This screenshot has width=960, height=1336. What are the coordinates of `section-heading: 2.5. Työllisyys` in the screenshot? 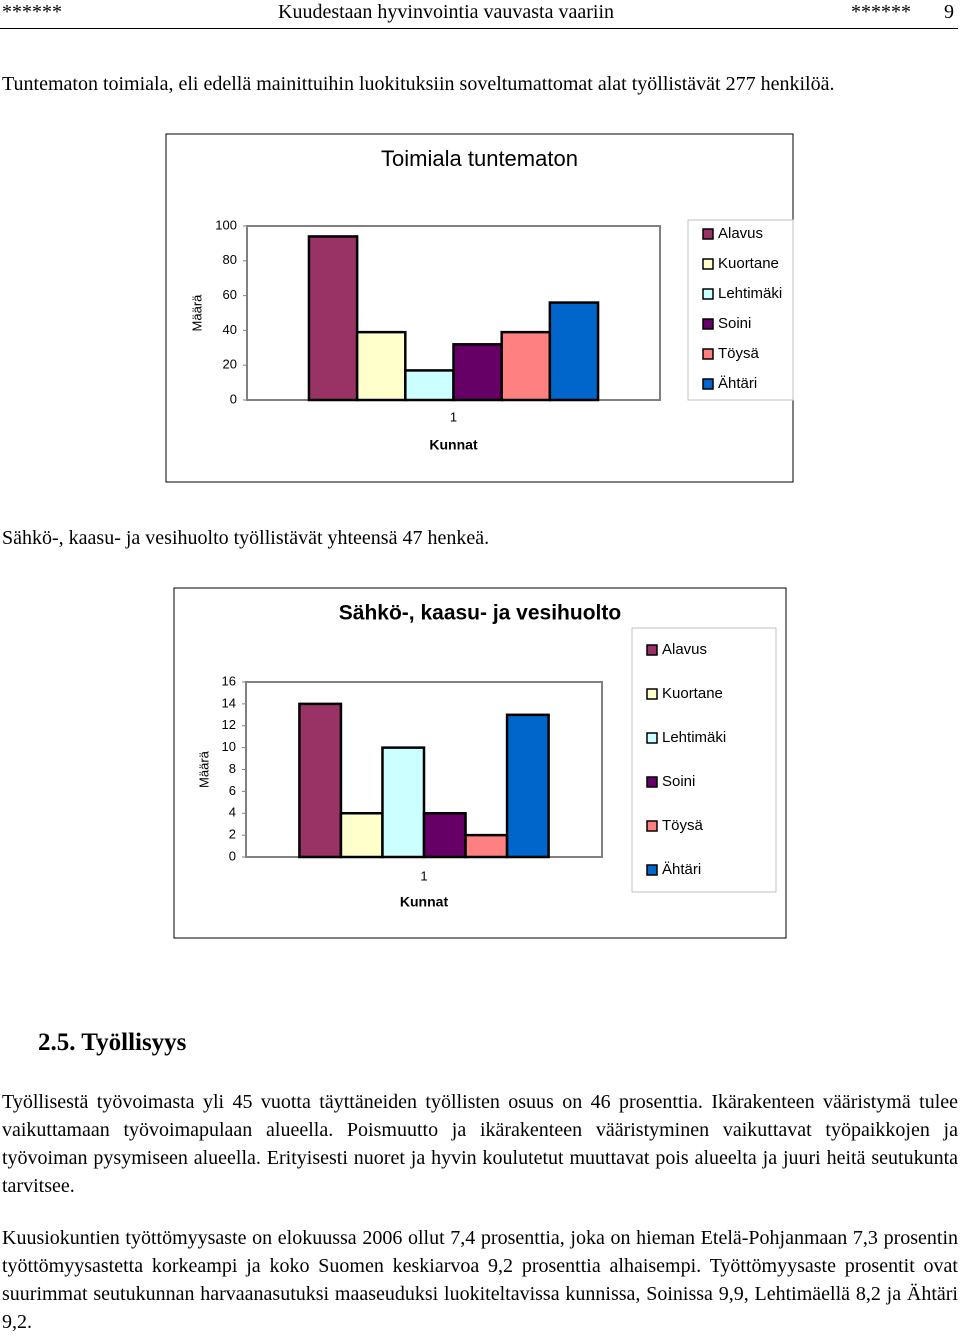 It's located at (112, 1042).